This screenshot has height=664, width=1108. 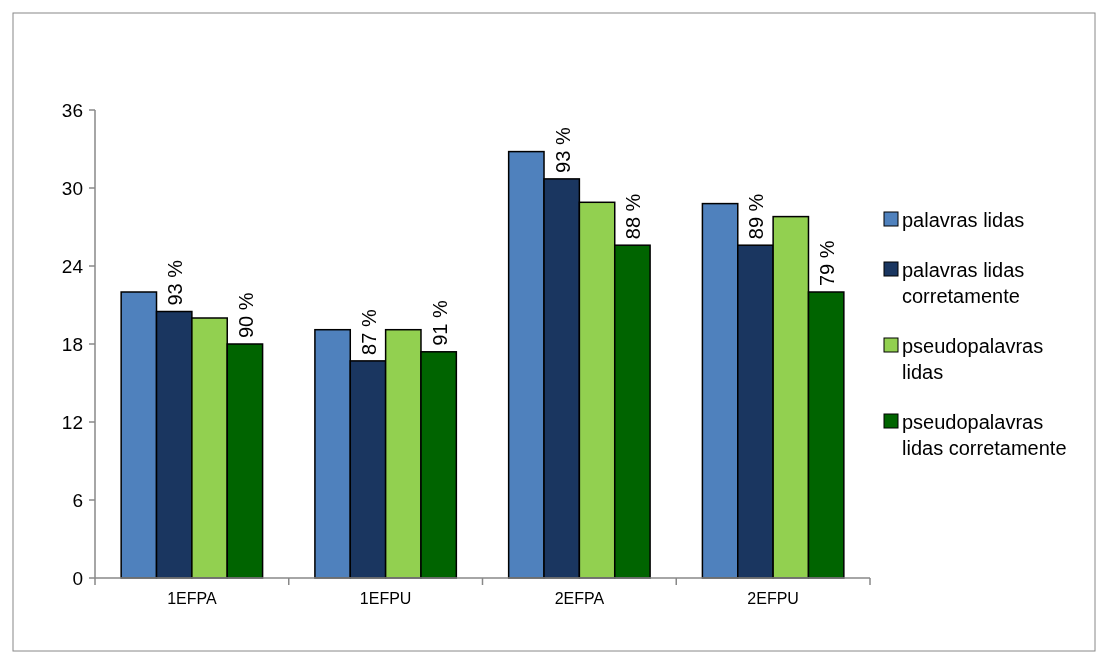 I want to click on y-tick-label: 36, so click(x=72, y=110).